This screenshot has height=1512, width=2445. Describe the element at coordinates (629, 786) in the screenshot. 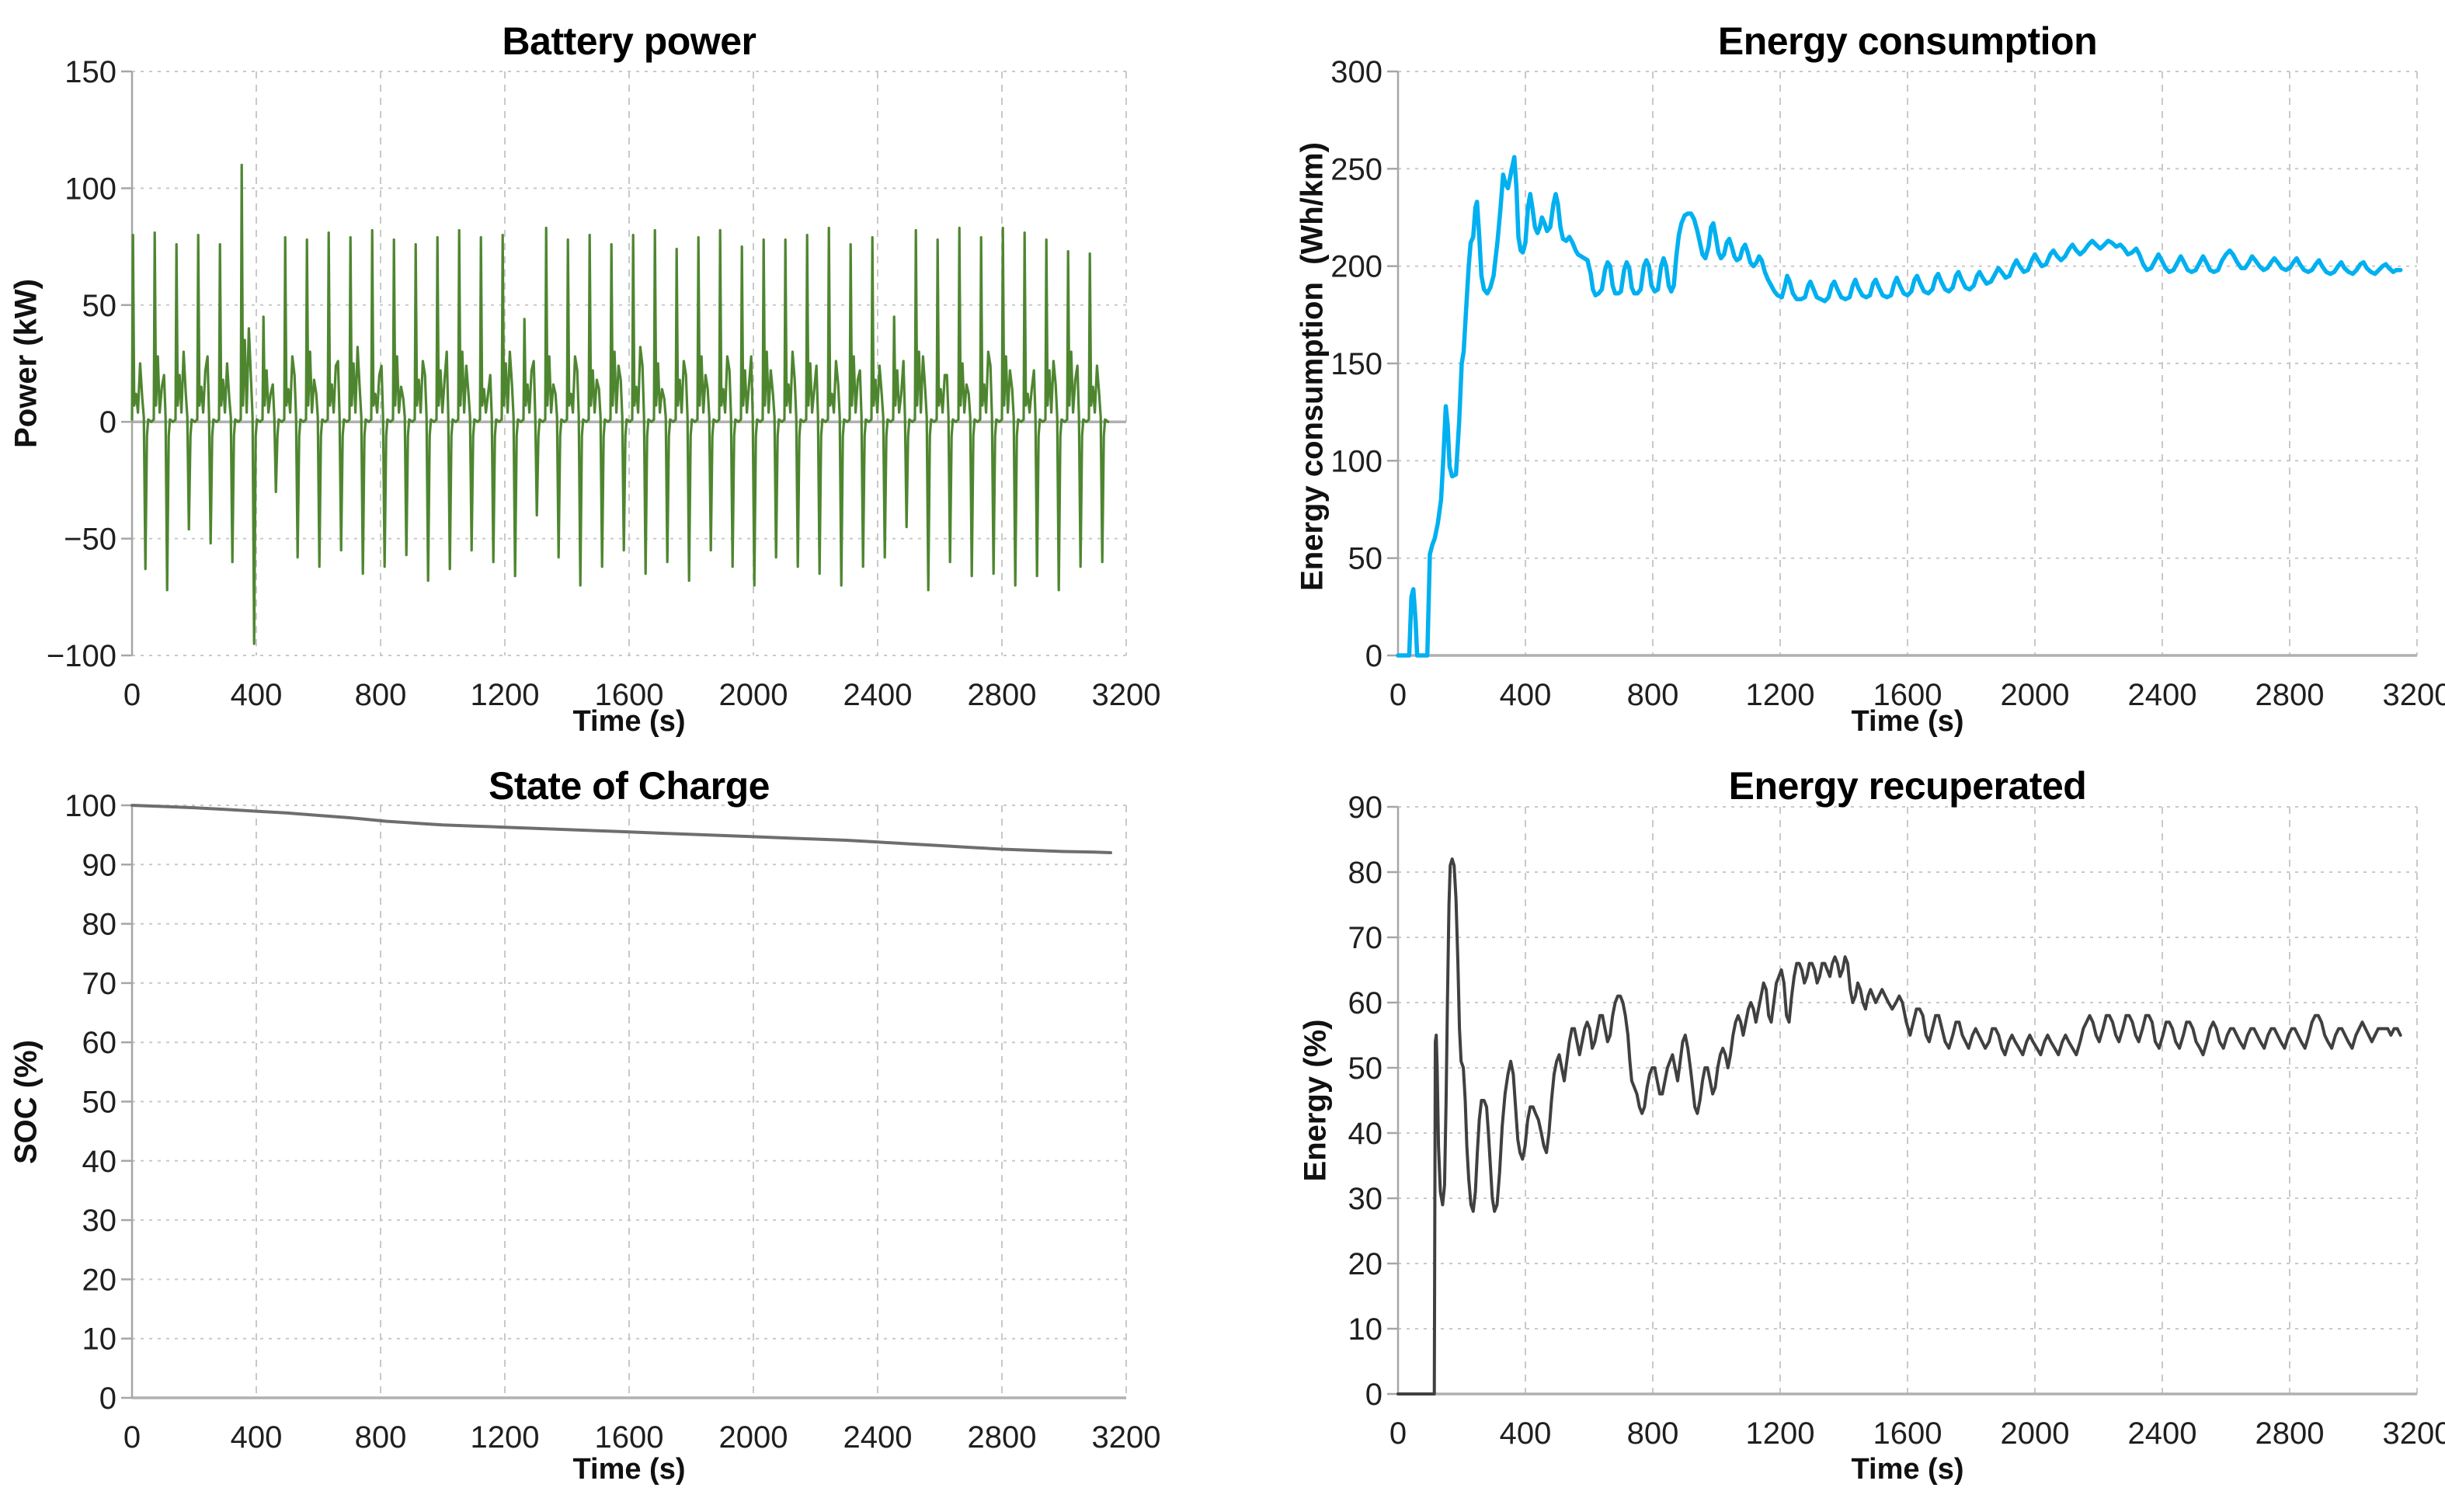

I see `chart-title-state-of-charge: State of Charge` at that location.